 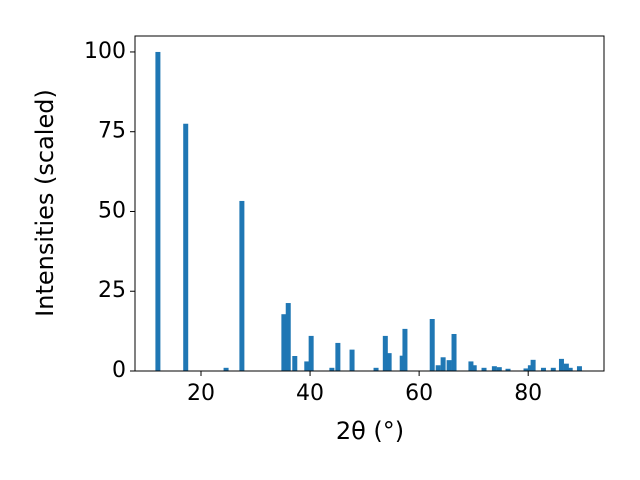 I want to click on y-axis-label: Intensities (scaled), so click(x=45, y=203).